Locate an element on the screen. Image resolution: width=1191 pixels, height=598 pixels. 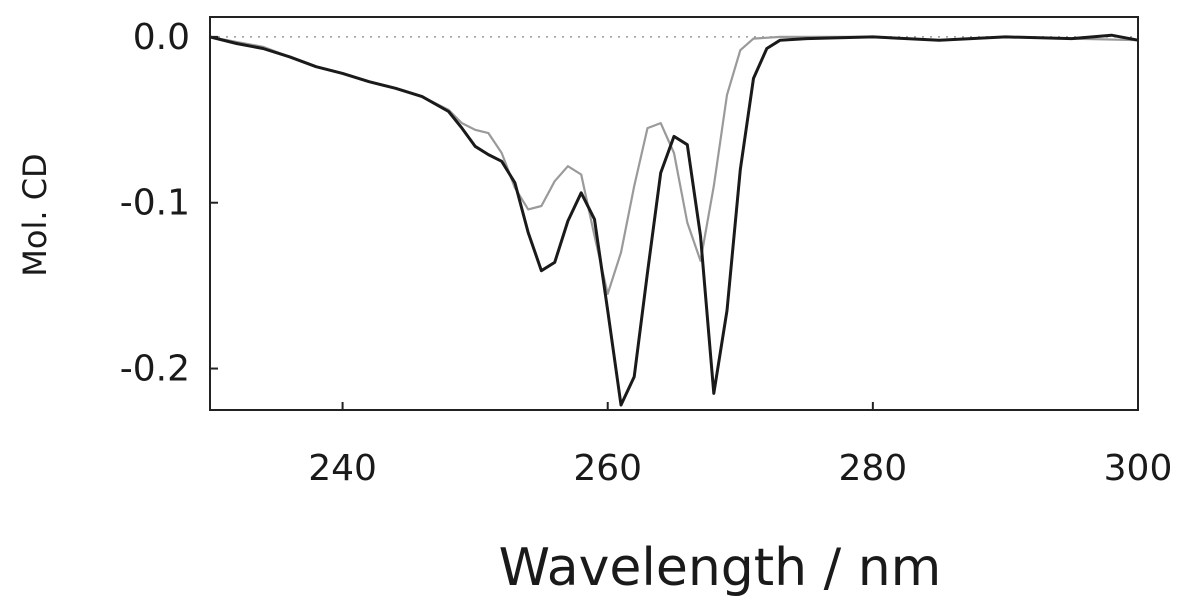
y-axis-title: Mol. CD is located at coordinates (35, 214).